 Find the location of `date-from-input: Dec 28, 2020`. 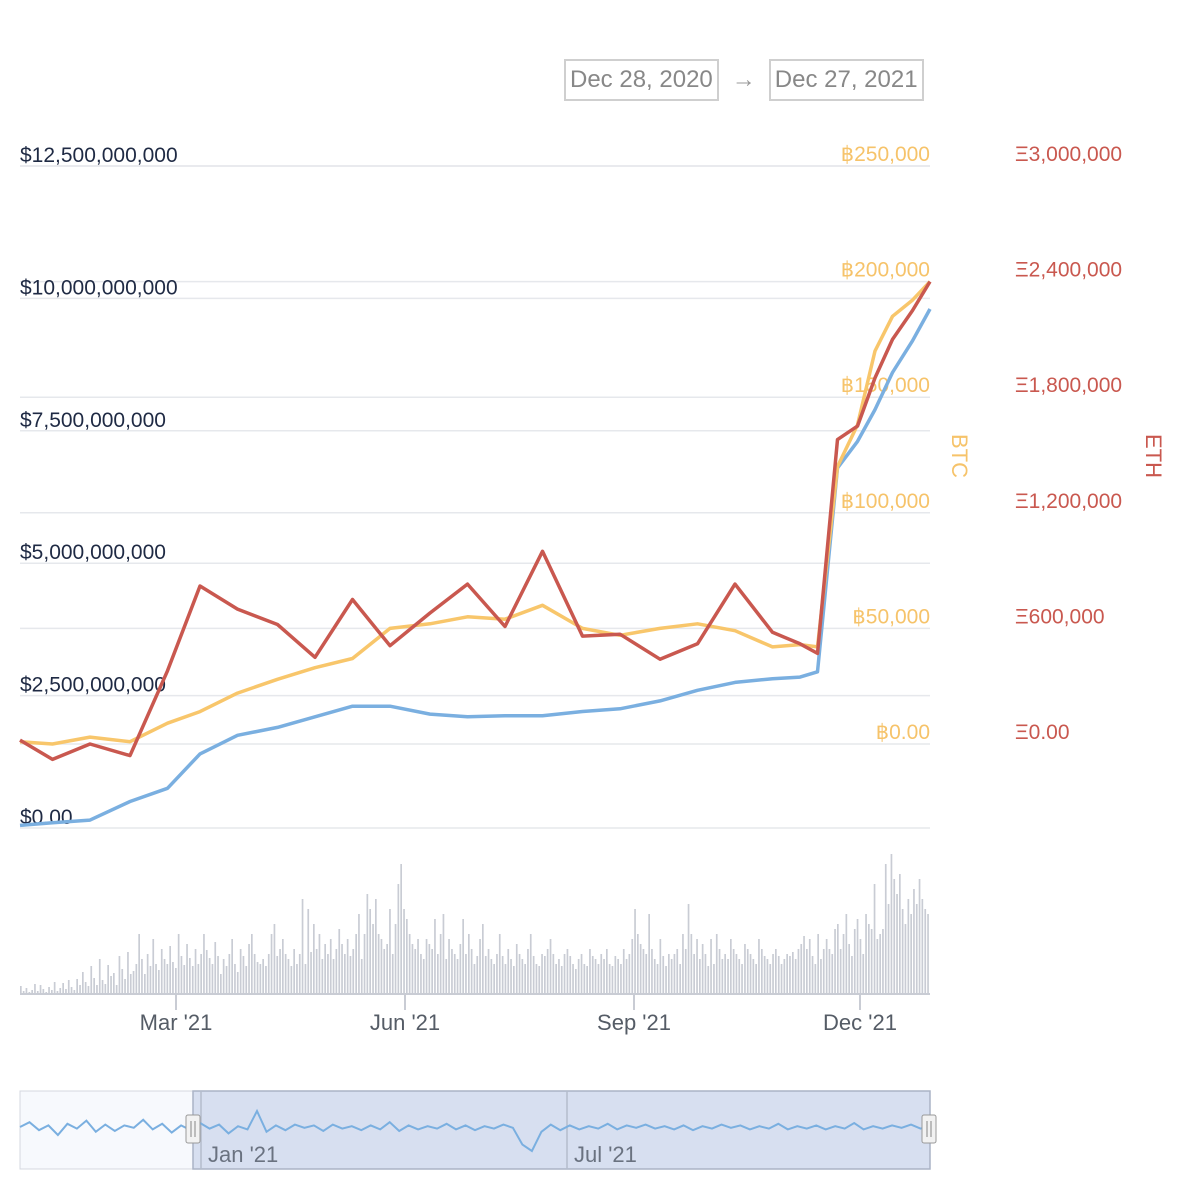

date-from-input: Dec 28, 2020 is located at coordinates (641, 80).